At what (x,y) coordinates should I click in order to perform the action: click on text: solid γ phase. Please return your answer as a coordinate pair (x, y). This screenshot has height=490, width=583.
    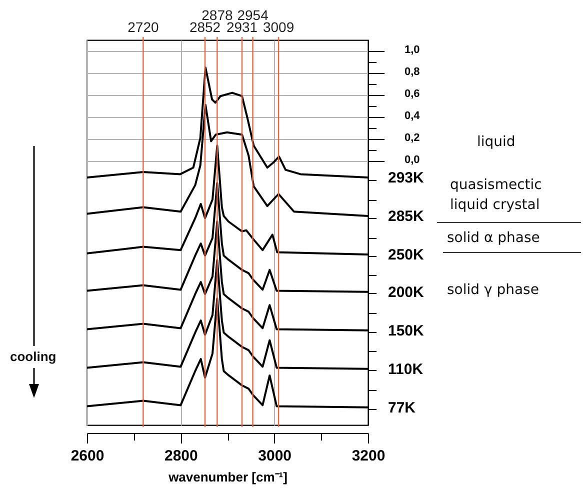
    Looking at the image, I should click on (493, 290).